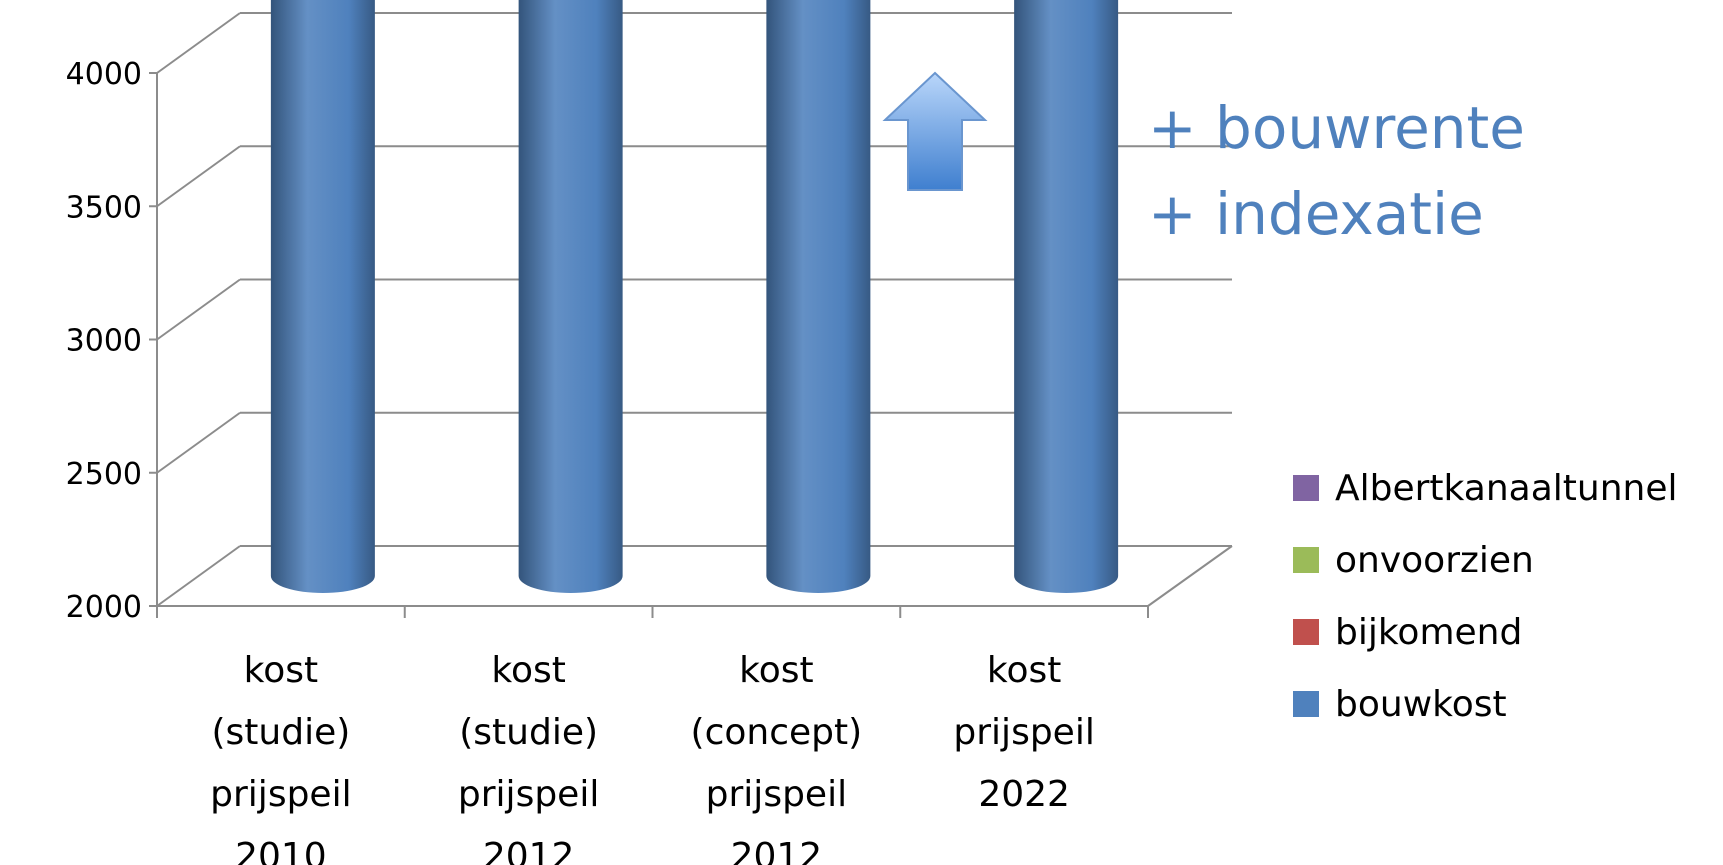 The height and width of the screenshot is (865, 1723). I want to click on legend-label: onvoorzien, so click(1434, 560).